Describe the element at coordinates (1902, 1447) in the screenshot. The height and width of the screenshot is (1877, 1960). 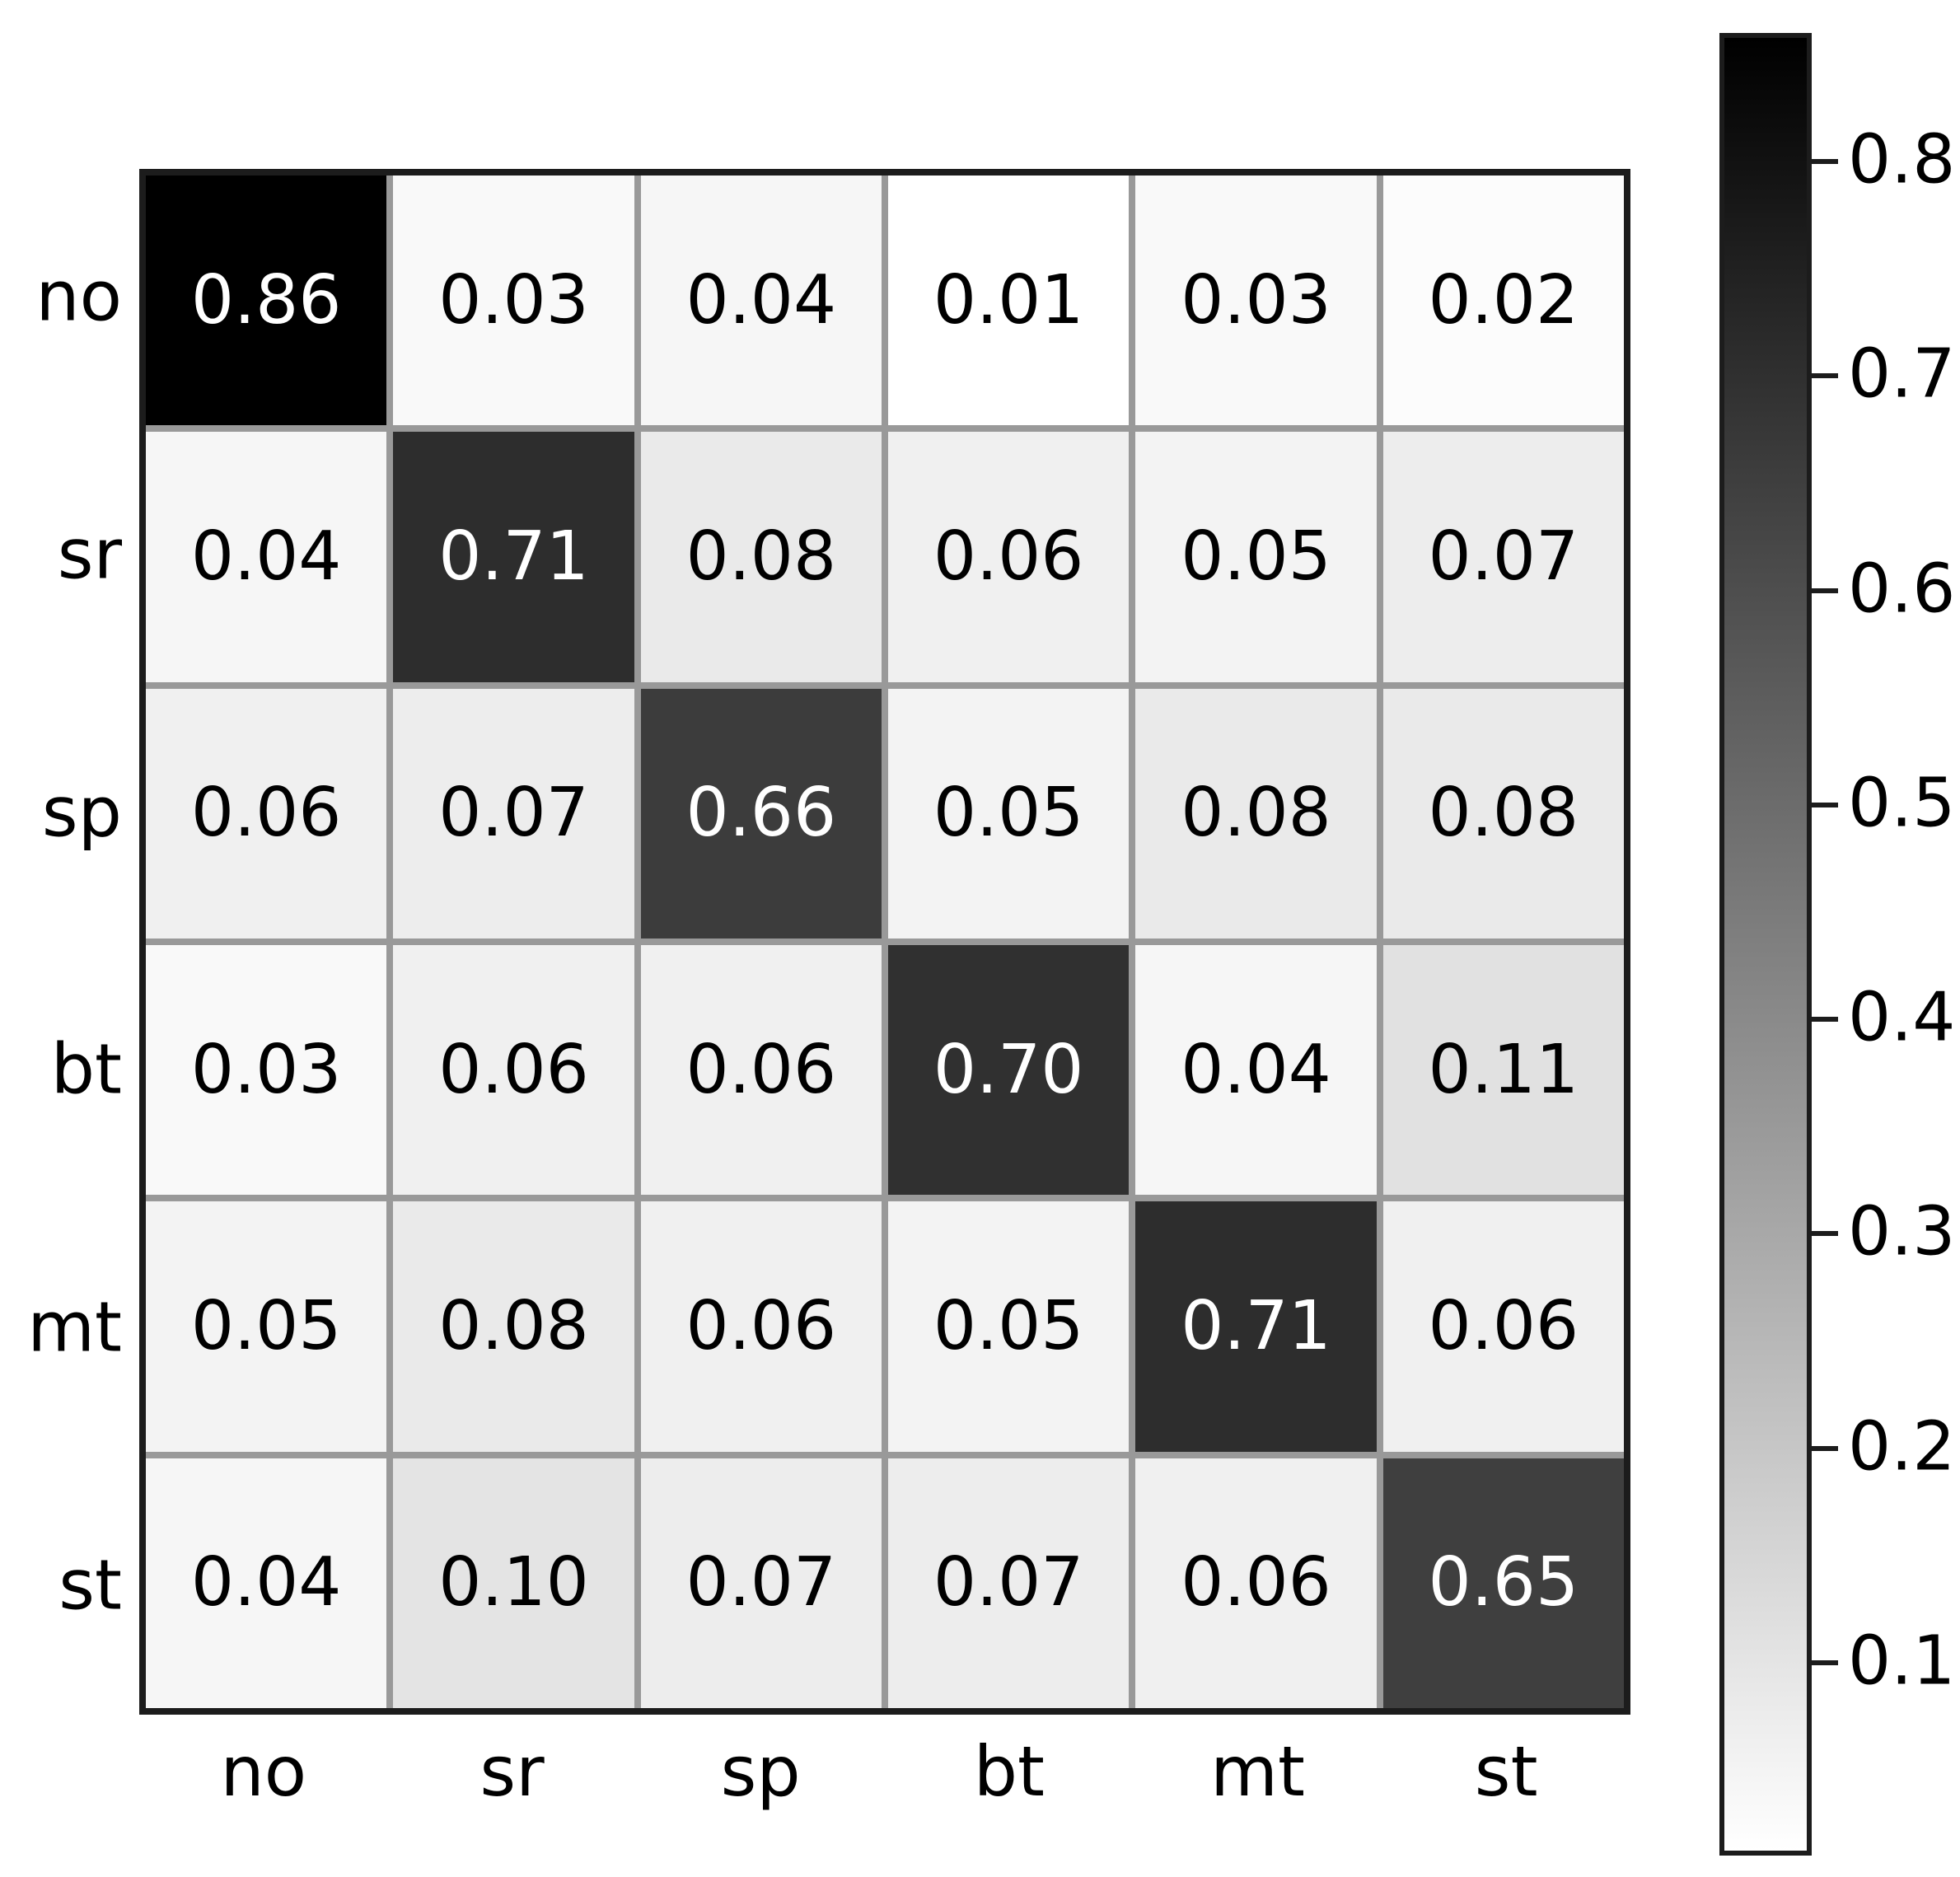
I see `colorbar-tick-label: 0.2` at that location.